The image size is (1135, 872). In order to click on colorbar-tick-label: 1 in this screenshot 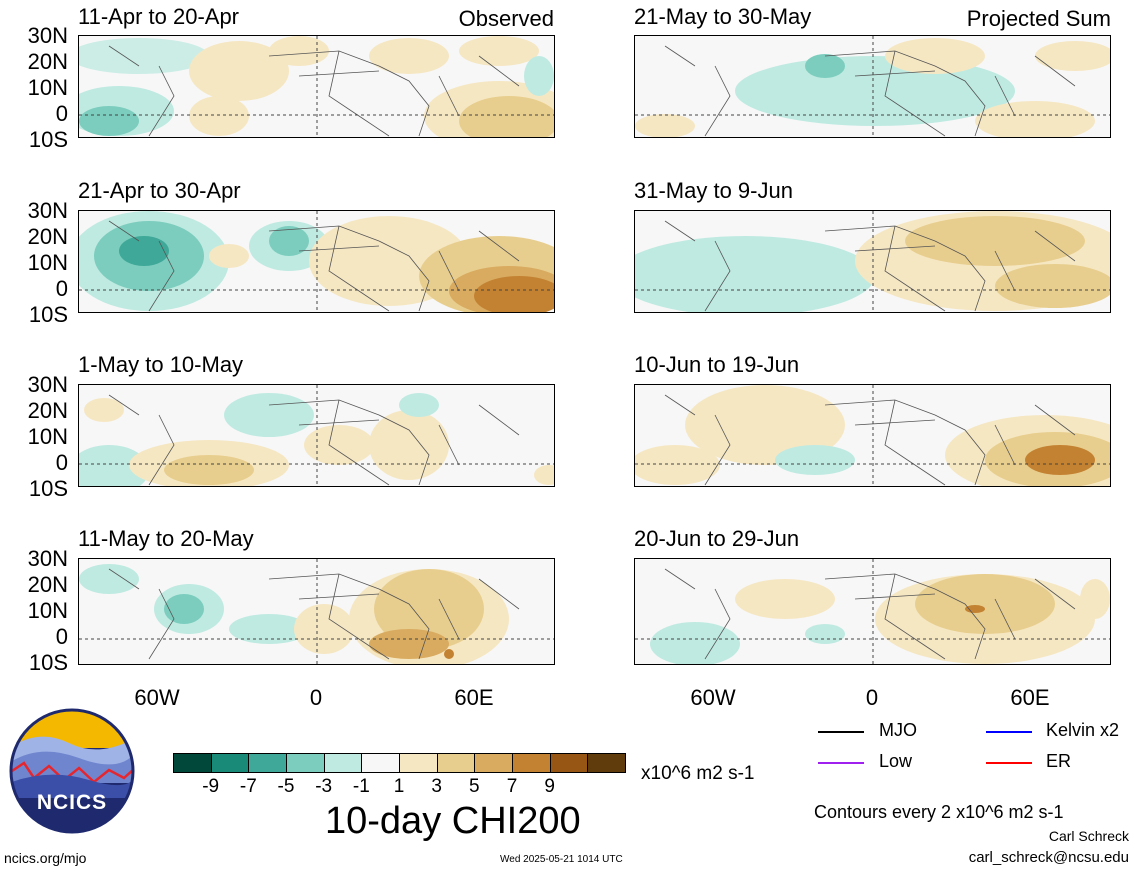, I will do `click(399, 786)`.